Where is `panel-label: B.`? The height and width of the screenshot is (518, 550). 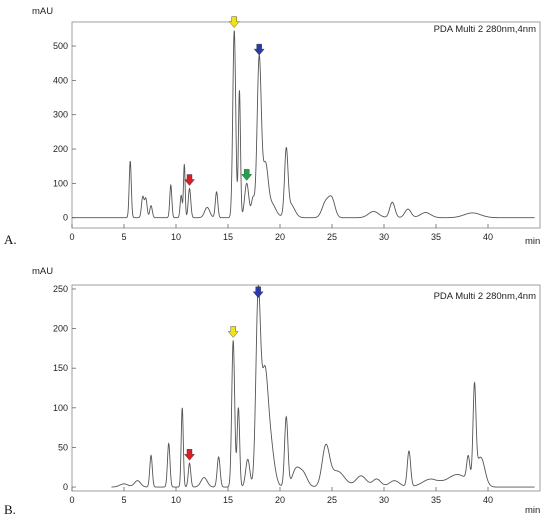 panel-label: B. is located at coordinates (10, 509).